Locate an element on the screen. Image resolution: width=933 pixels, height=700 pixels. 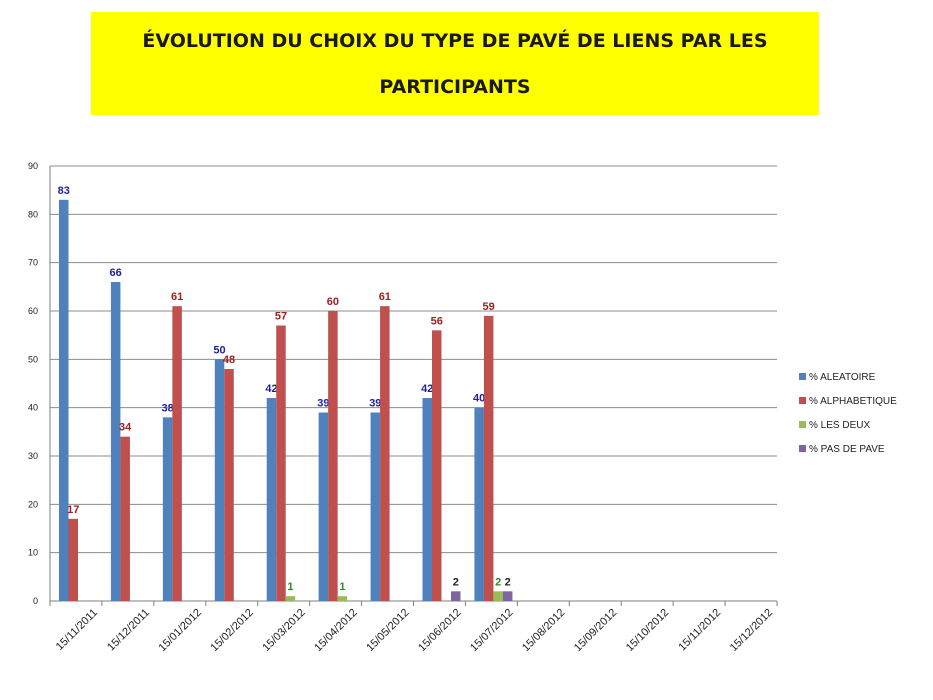
data-label: 38 is located at coordinates (167, 408).